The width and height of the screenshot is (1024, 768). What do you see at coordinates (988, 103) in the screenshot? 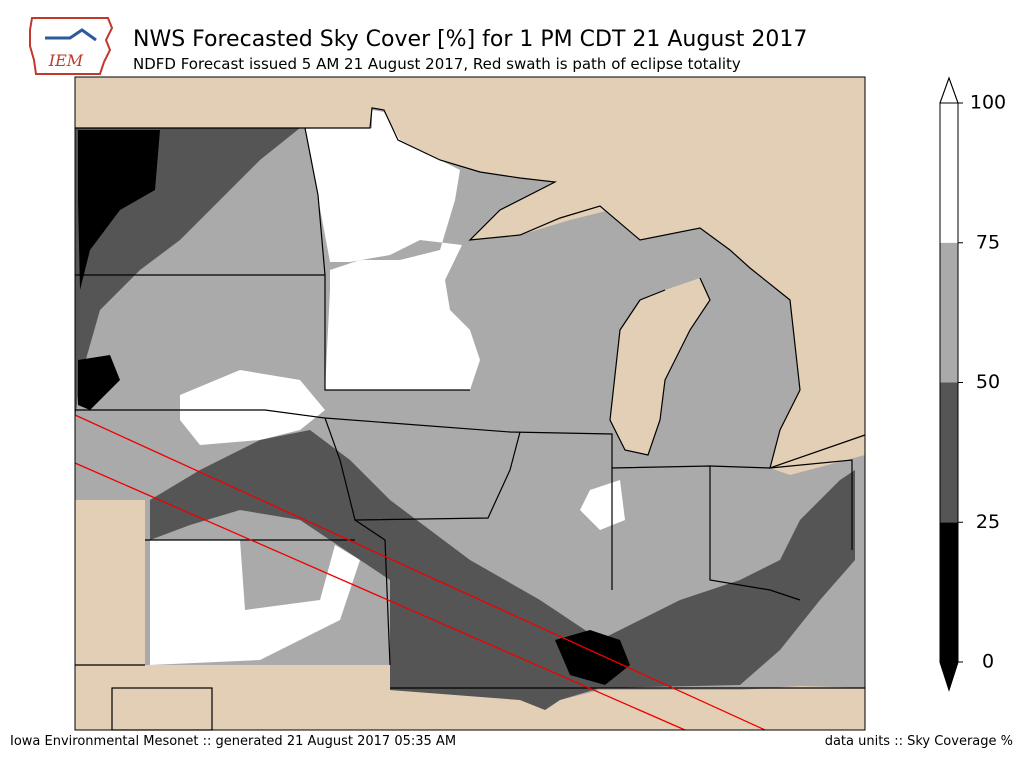
I see `colorbar-tick-label: 100` at bounding box center [988, 103].